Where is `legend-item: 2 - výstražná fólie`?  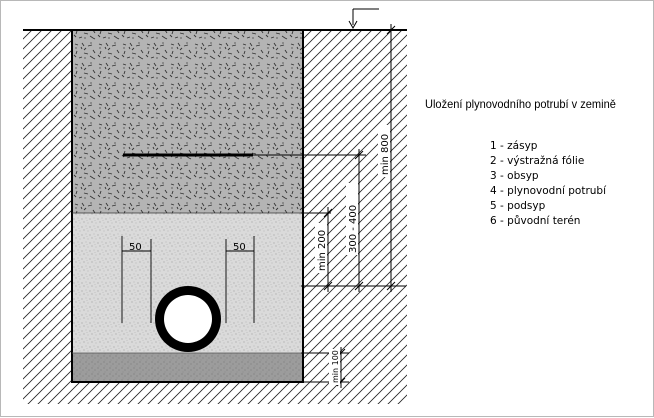 legend-item: 2 - výstražná fólie is located at coordinates (537, 161).